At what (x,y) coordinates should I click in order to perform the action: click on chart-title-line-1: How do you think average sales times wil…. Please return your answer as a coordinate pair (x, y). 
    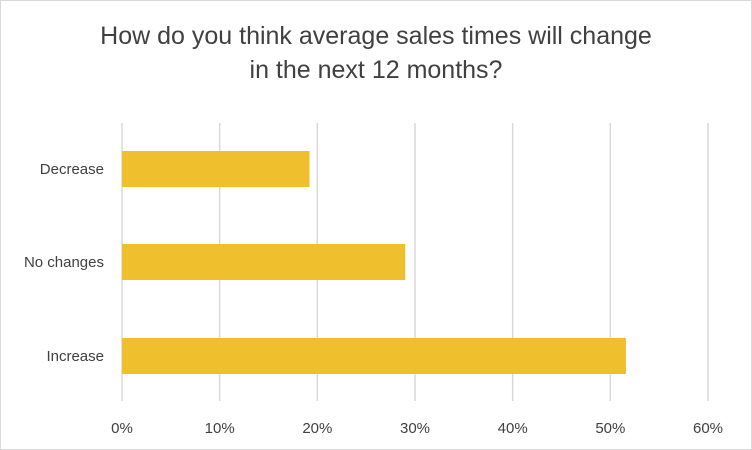
    Looking at the image, I should click on (376, 36).